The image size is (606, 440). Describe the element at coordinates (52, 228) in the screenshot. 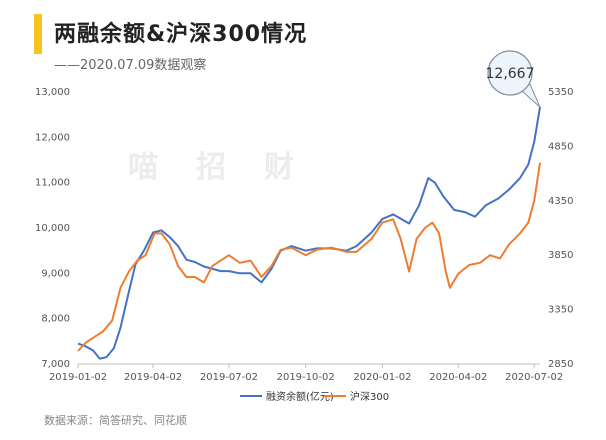

I see `y-left-tick-label: 10,000` at that location.